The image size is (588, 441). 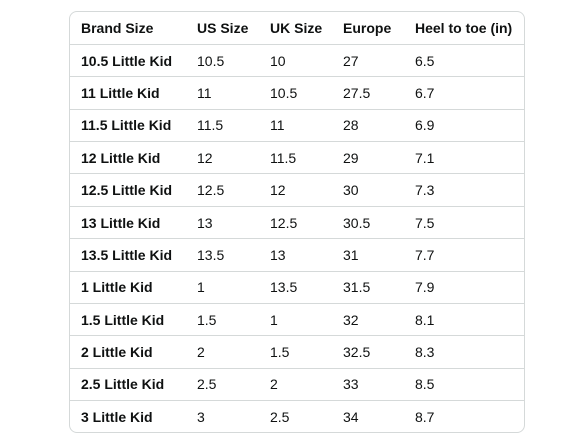 What do you see at coordinates (368, 158) in the screenshot?
I see `cell-europe: 29` at bounding box center [368, 158].